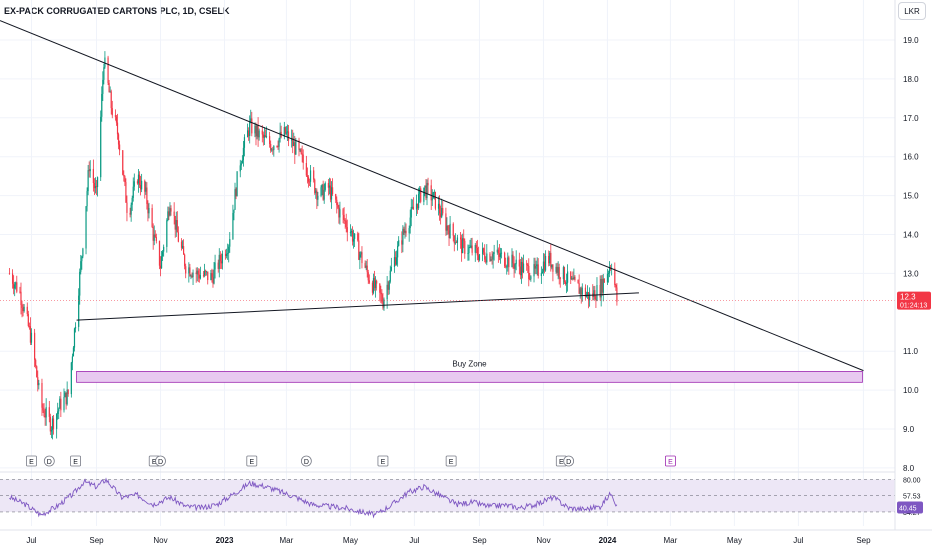 This screenshot has height=550, width=932. Describe the element at coordinates (912, 11) in the screenshot. I see `currency-button: LKR` at that location.